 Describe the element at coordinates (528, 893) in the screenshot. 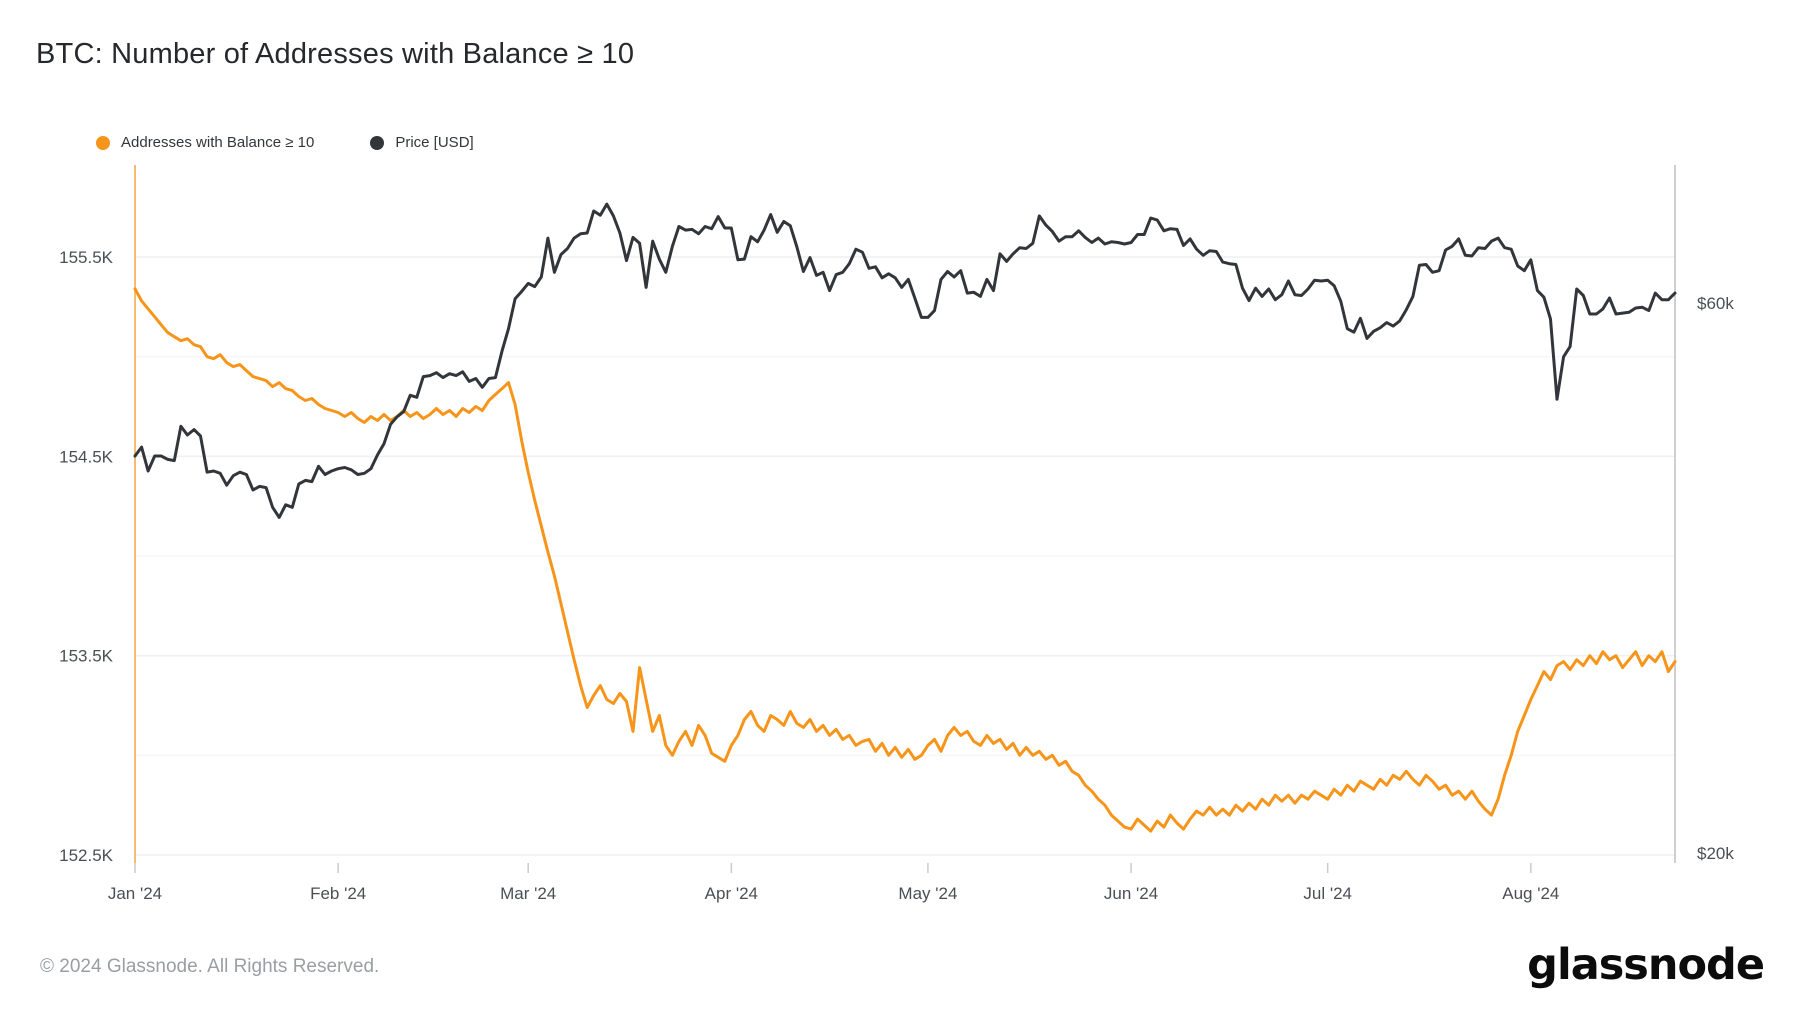

I see `x-axis-month-label: Mar '24` at that location.